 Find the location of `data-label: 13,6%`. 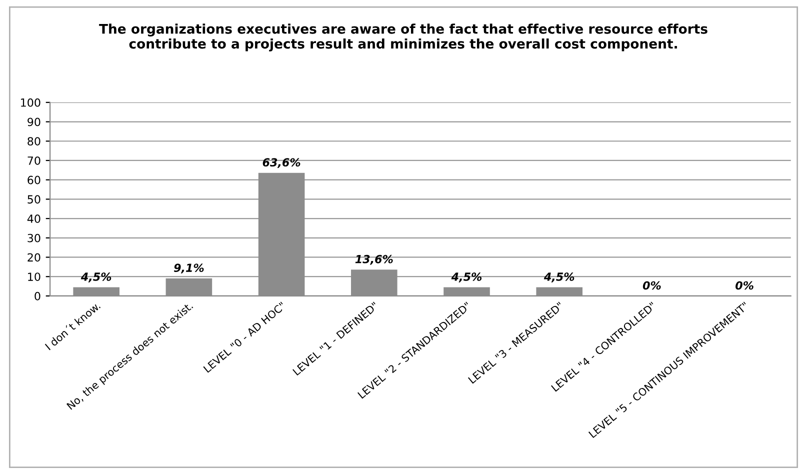

data-label: 13,6% is located at coordinates (374, 259).